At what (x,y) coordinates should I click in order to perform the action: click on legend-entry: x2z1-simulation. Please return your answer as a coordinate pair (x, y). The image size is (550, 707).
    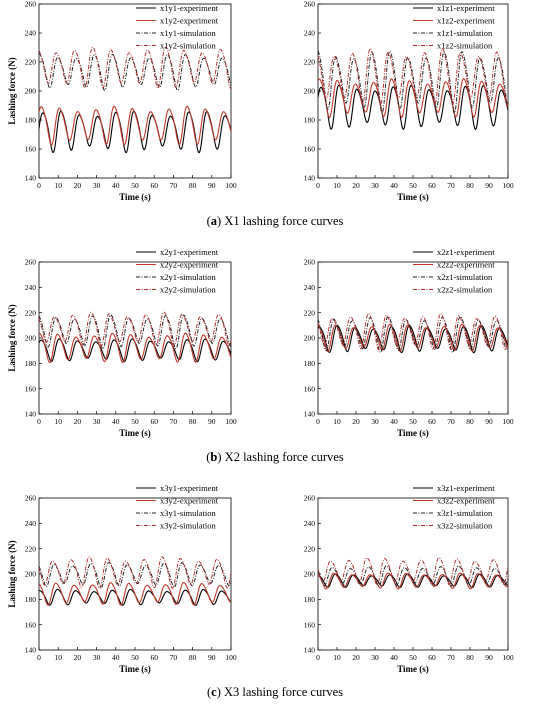
    Looking at the image, I should click on (465, 277).